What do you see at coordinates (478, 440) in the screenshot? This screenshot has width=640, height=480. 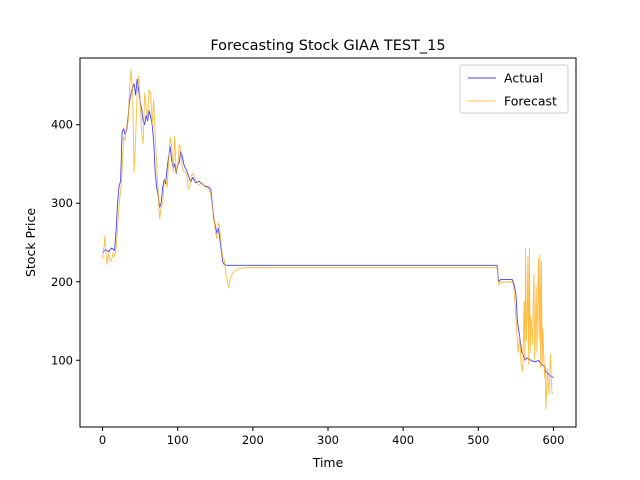 I see `x-tick-label: 500` at bounding box center [478, 440].